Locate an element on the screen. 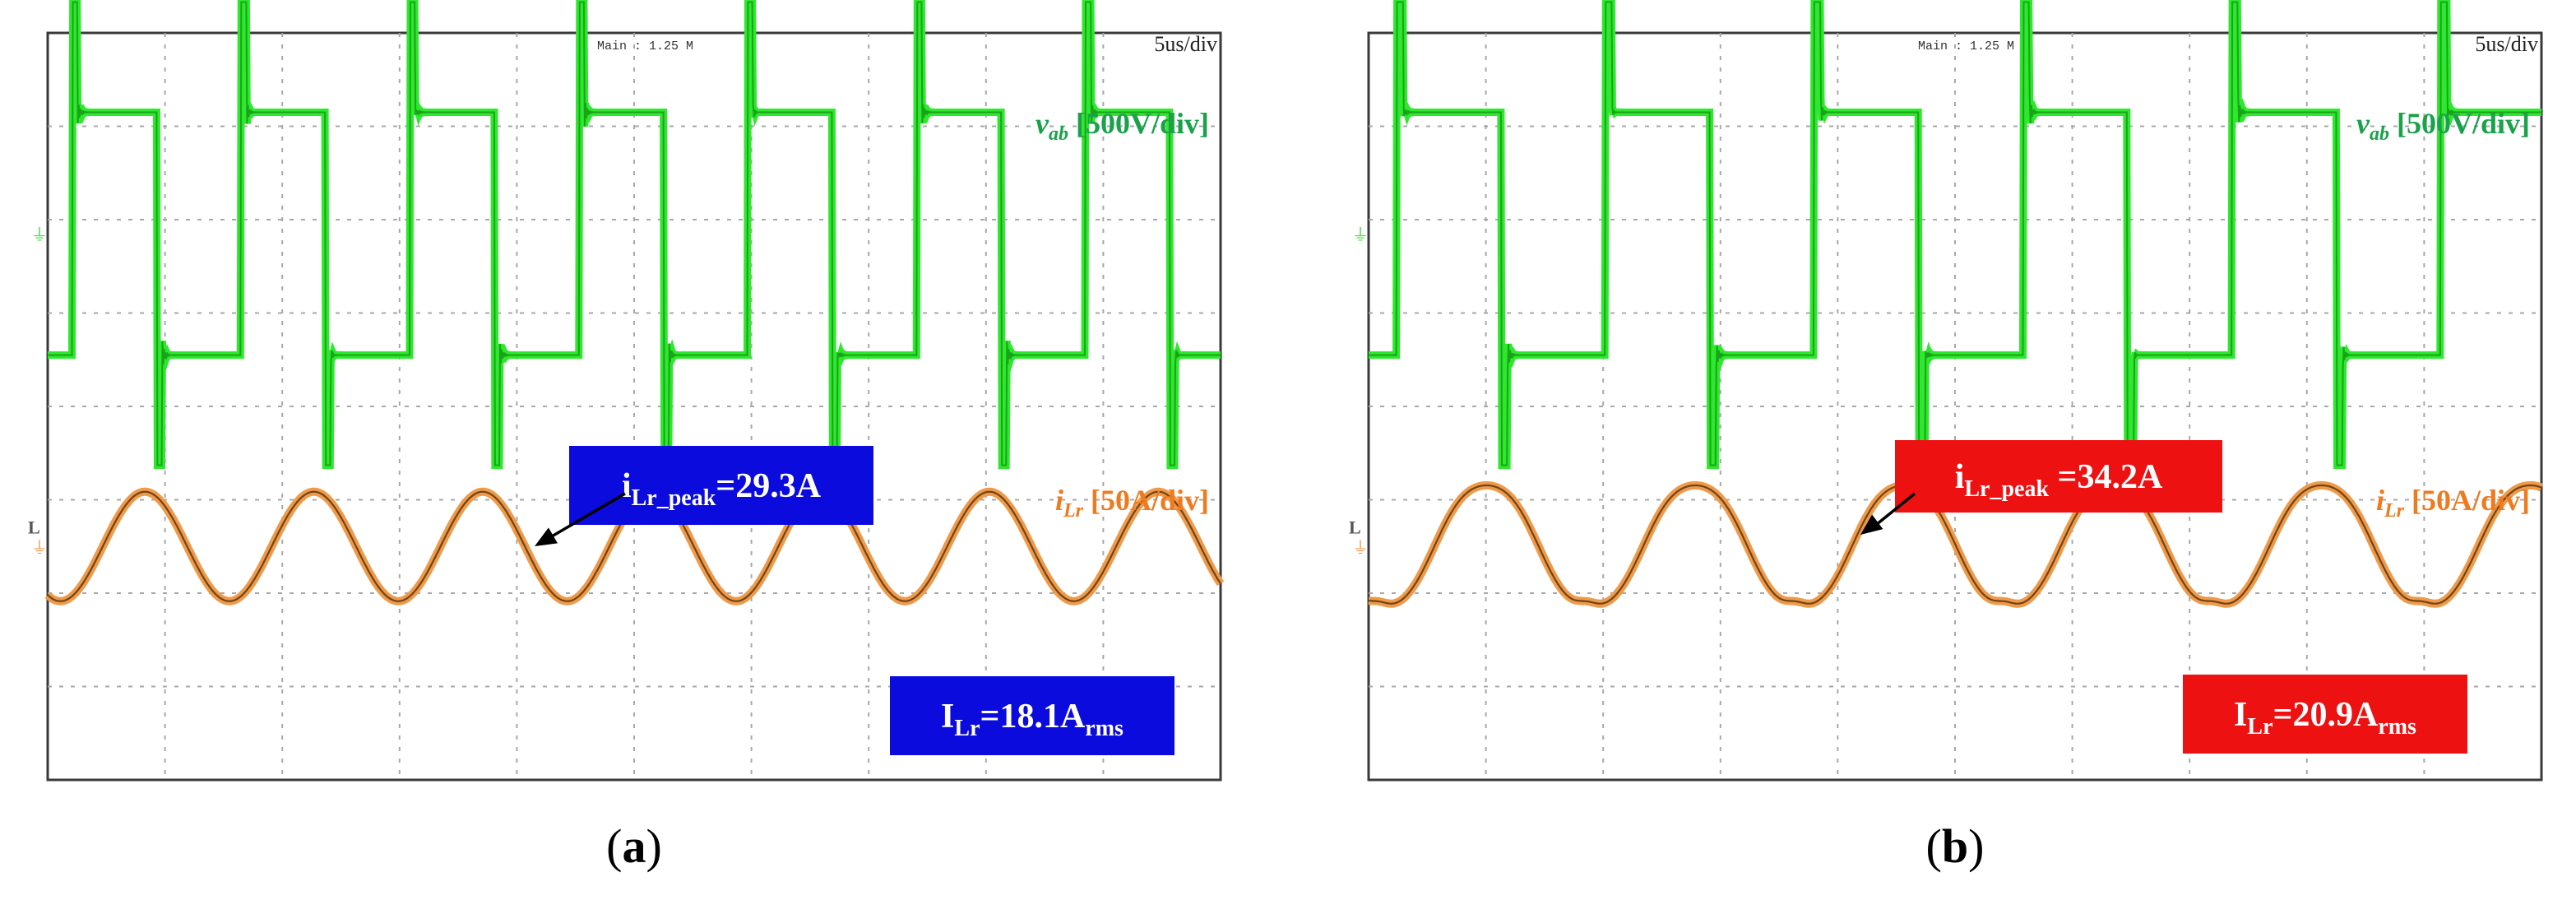  panel-caption: (a) is located at coordinates (634, 846).